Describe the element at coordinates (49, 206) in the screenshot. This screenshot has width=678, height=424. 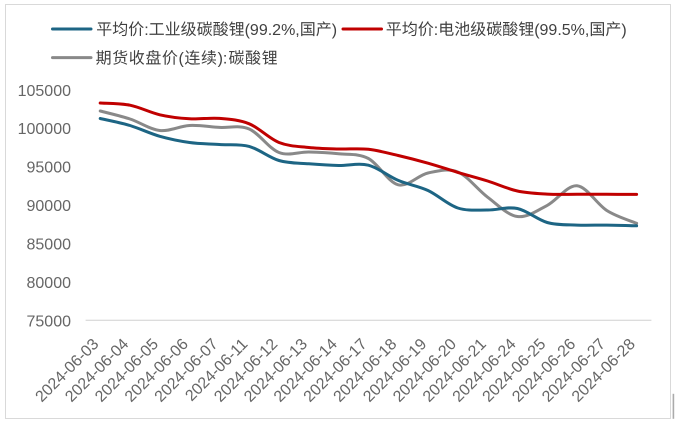
I see `svg-text: 90000` at that location.